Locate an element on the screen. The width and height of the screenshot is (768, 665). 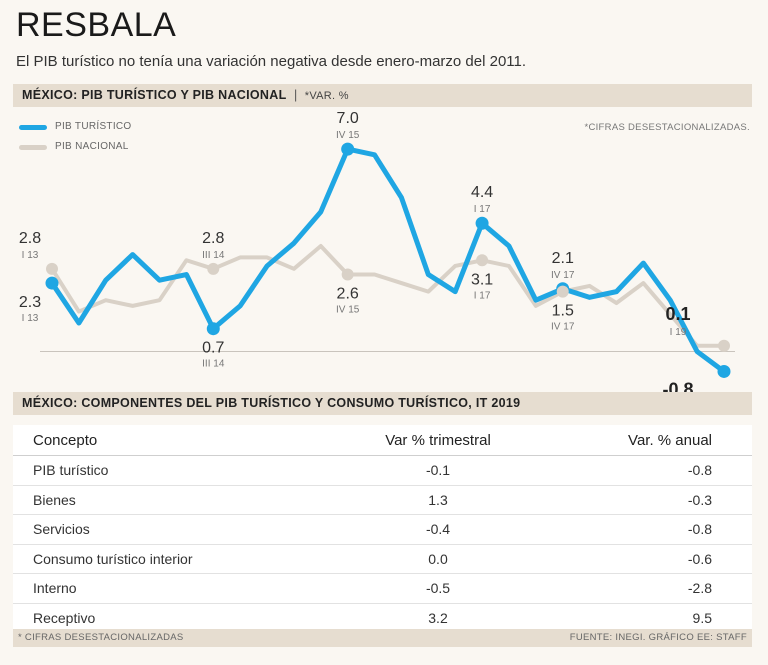
headline: RESBALA is located at coordinates (96, 25).